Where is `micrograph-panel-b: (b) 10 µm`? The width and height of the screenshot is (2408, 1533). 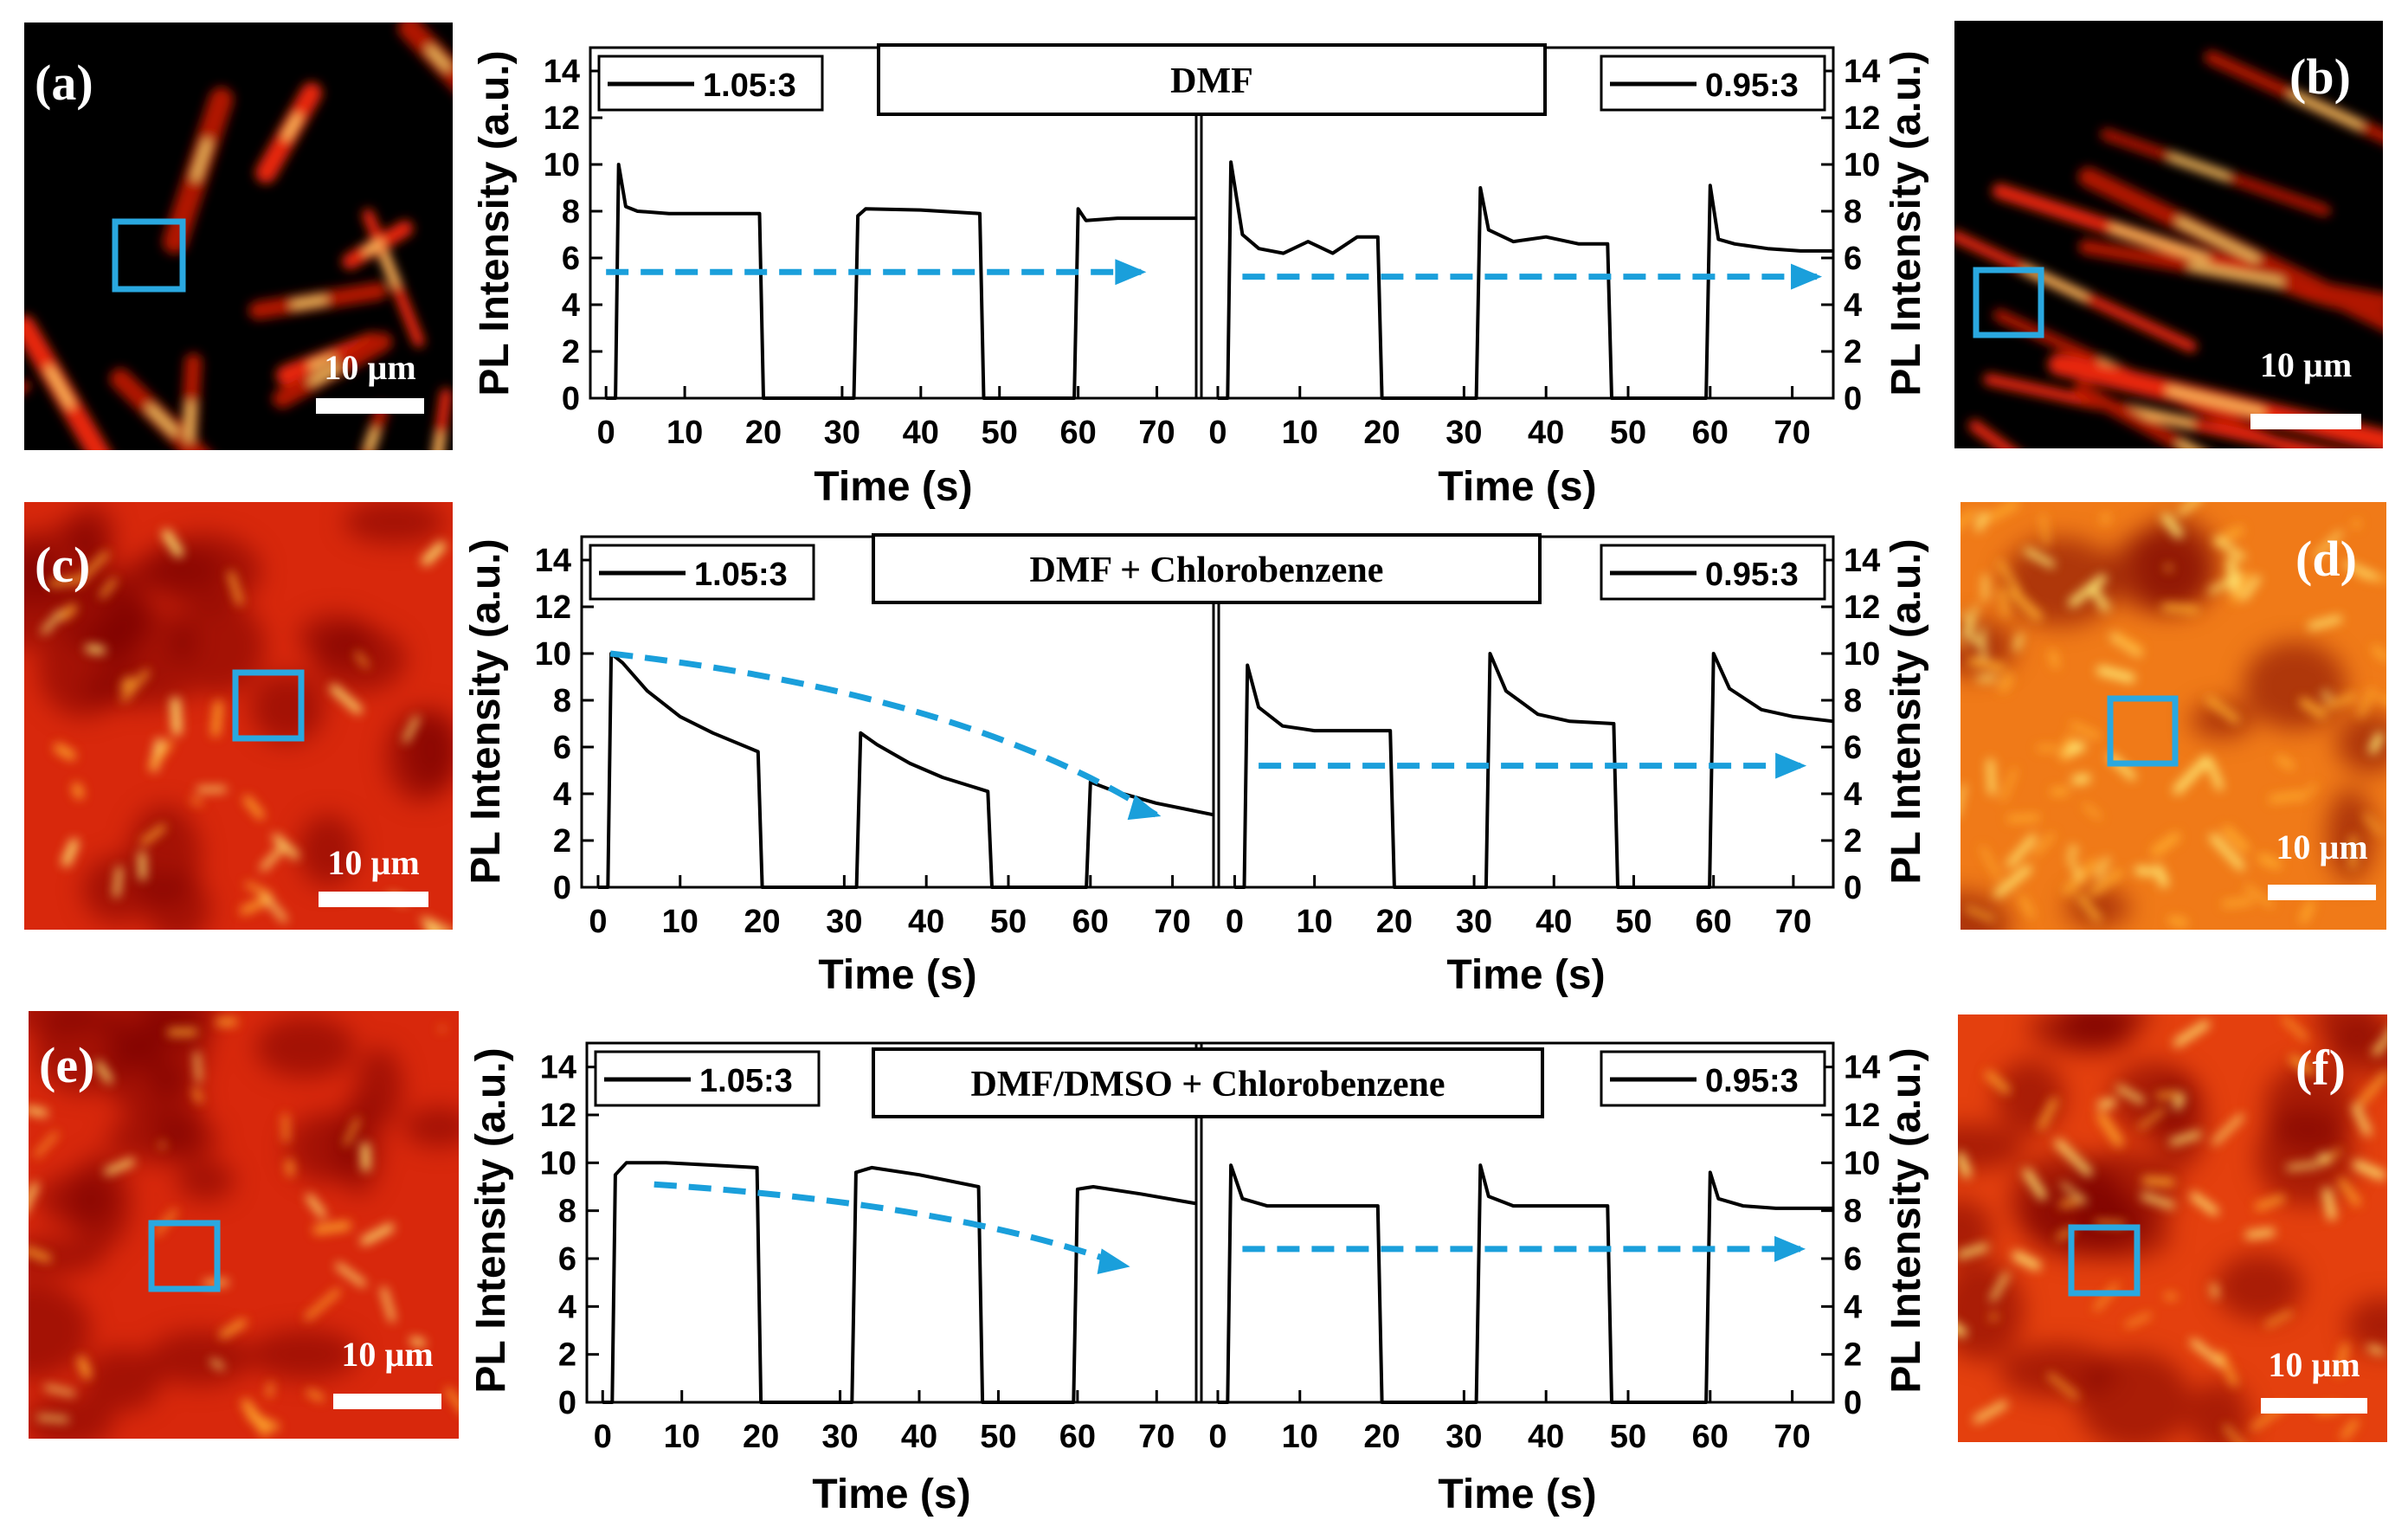
micrograph-panel-b: (b) 10 µm is located at coordinates (2168, 234).